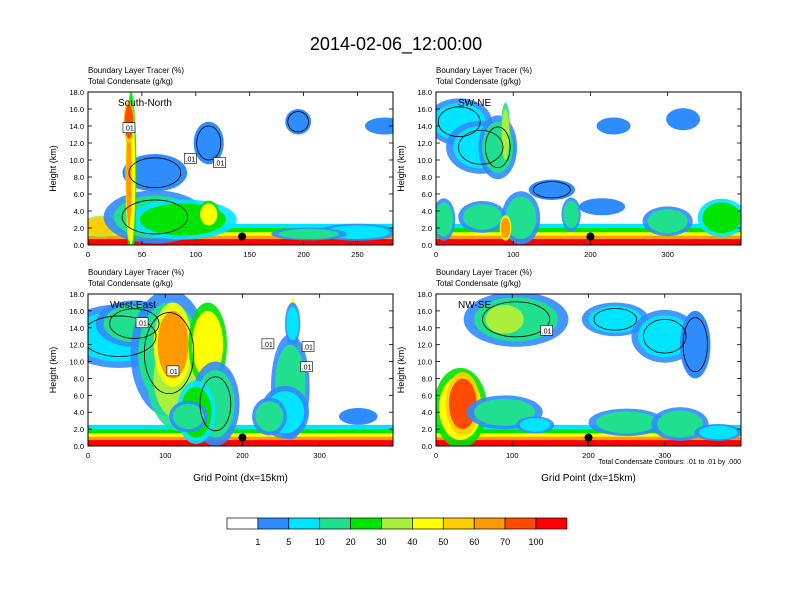 The height and width of the screenshot is (612, 792). I want to click on colorbar-label: 100, so click(535, 542).